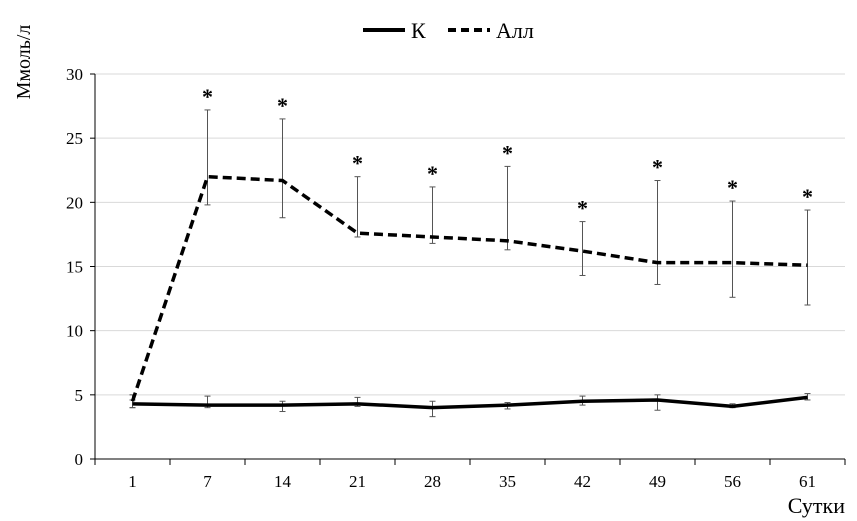  Describe the element at coordinates (357, 163) in the screenshot. I see `significance-marker-21: *` at that location.